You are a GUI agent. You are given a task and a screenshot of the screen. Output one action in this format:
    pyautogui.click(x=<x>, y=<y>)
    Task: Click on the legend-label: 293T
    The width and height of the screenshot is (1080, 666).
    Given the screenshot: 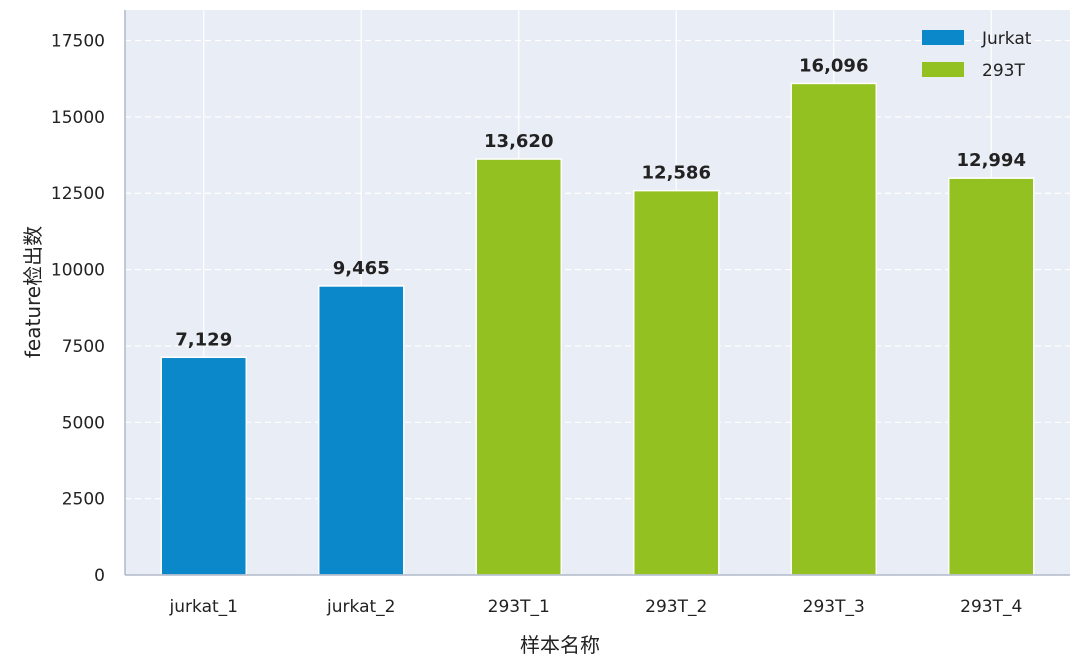 What is the action you would take?
    pyautogui.click(x=1003, y=71)
    